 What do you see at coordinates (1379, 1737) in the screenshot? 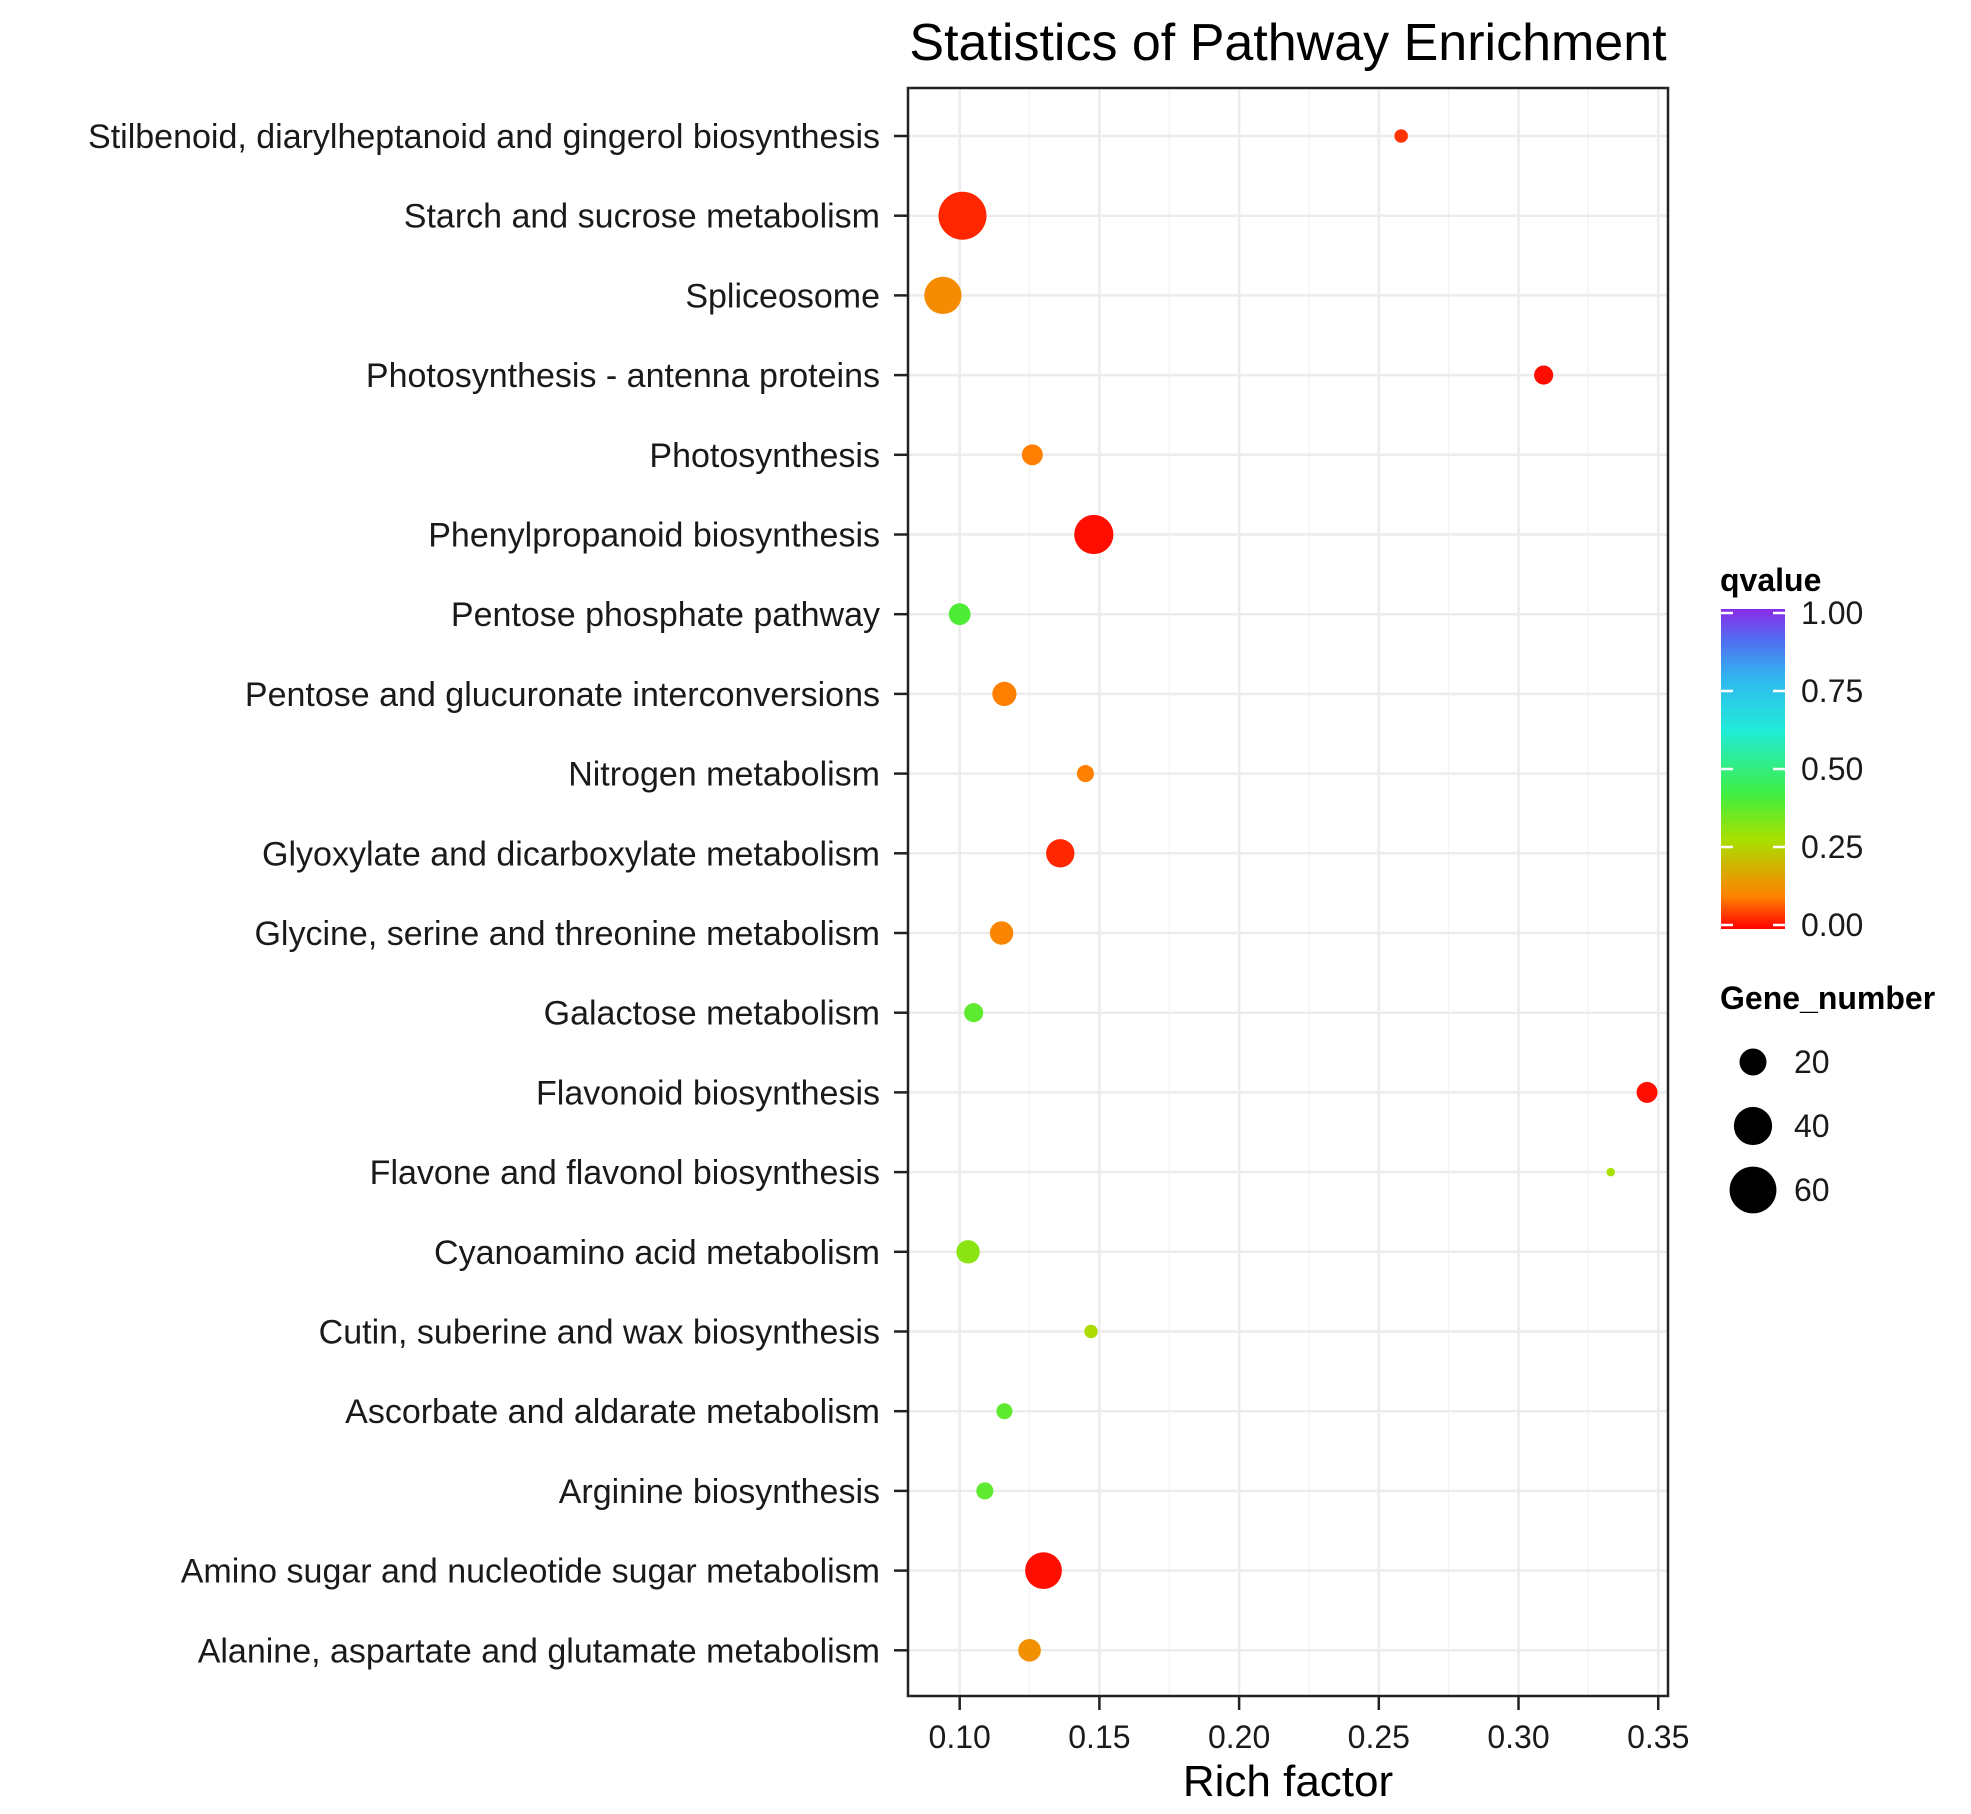
I see `x-tick-label: 0.25` at bounding box center [1379, 1737].